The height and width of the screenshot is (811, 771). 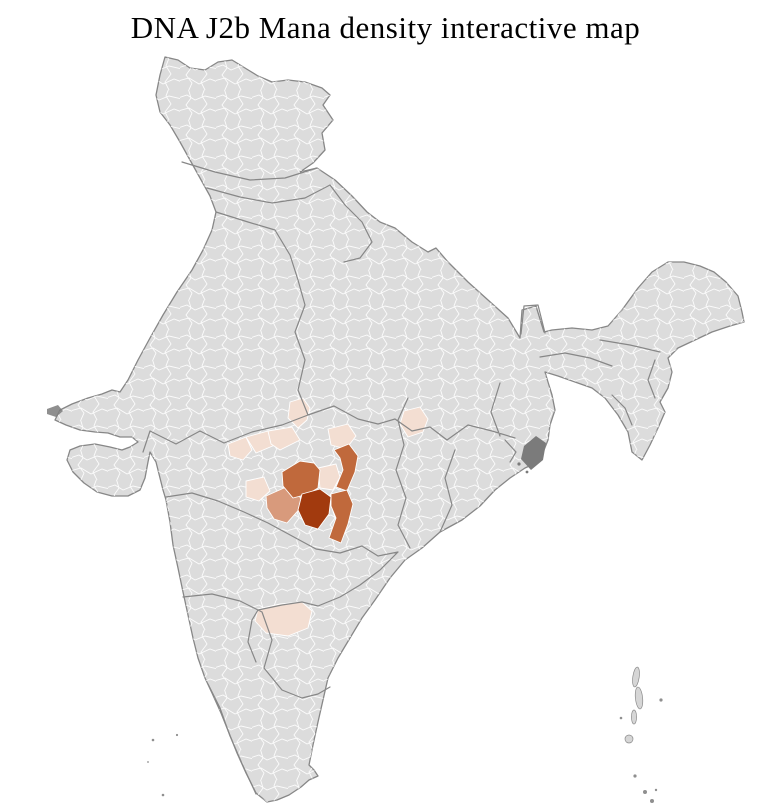 I want to click on andaman-nicobar-islands, so click(x=641, y=734).